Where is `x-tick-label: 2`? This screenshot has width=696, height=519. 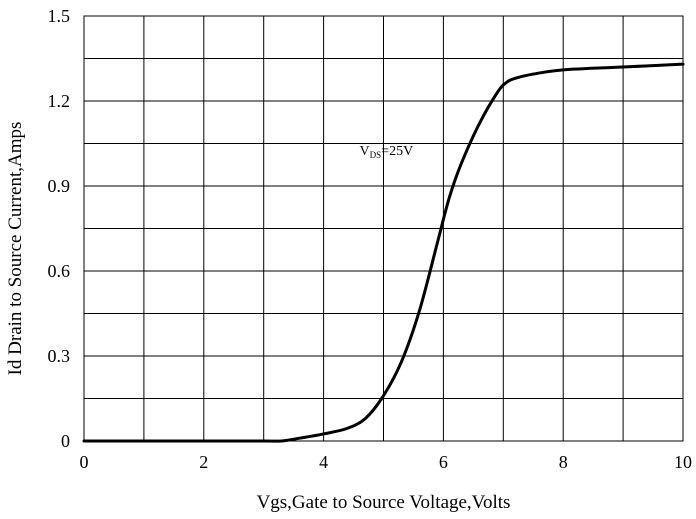
x-tick-label: 2 is located at coordinates (203, 462).